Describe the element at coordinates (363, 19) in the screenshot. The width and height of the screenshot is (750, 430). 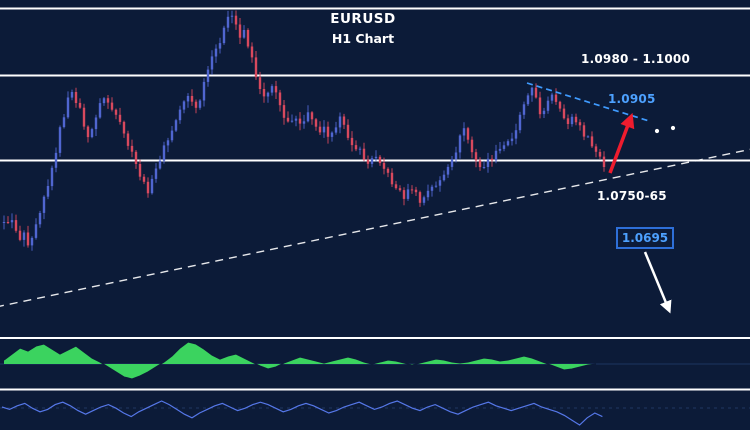
I see `instrument-title: EURUSD` at that location.